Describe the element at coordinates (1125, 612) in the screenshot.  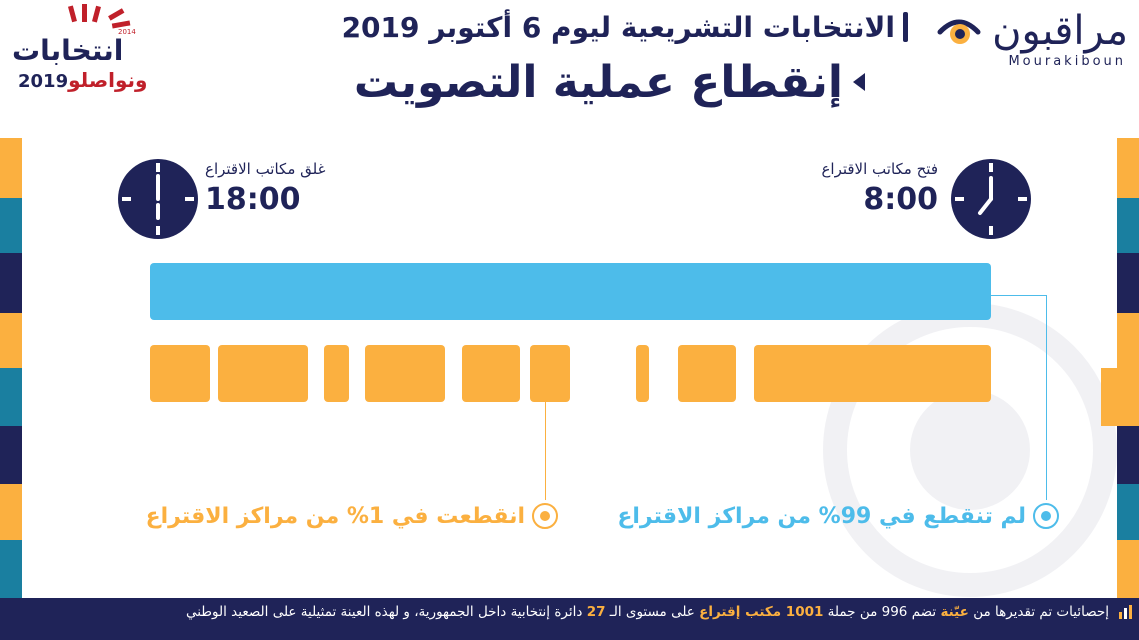
I see `chart-icon` at that location.